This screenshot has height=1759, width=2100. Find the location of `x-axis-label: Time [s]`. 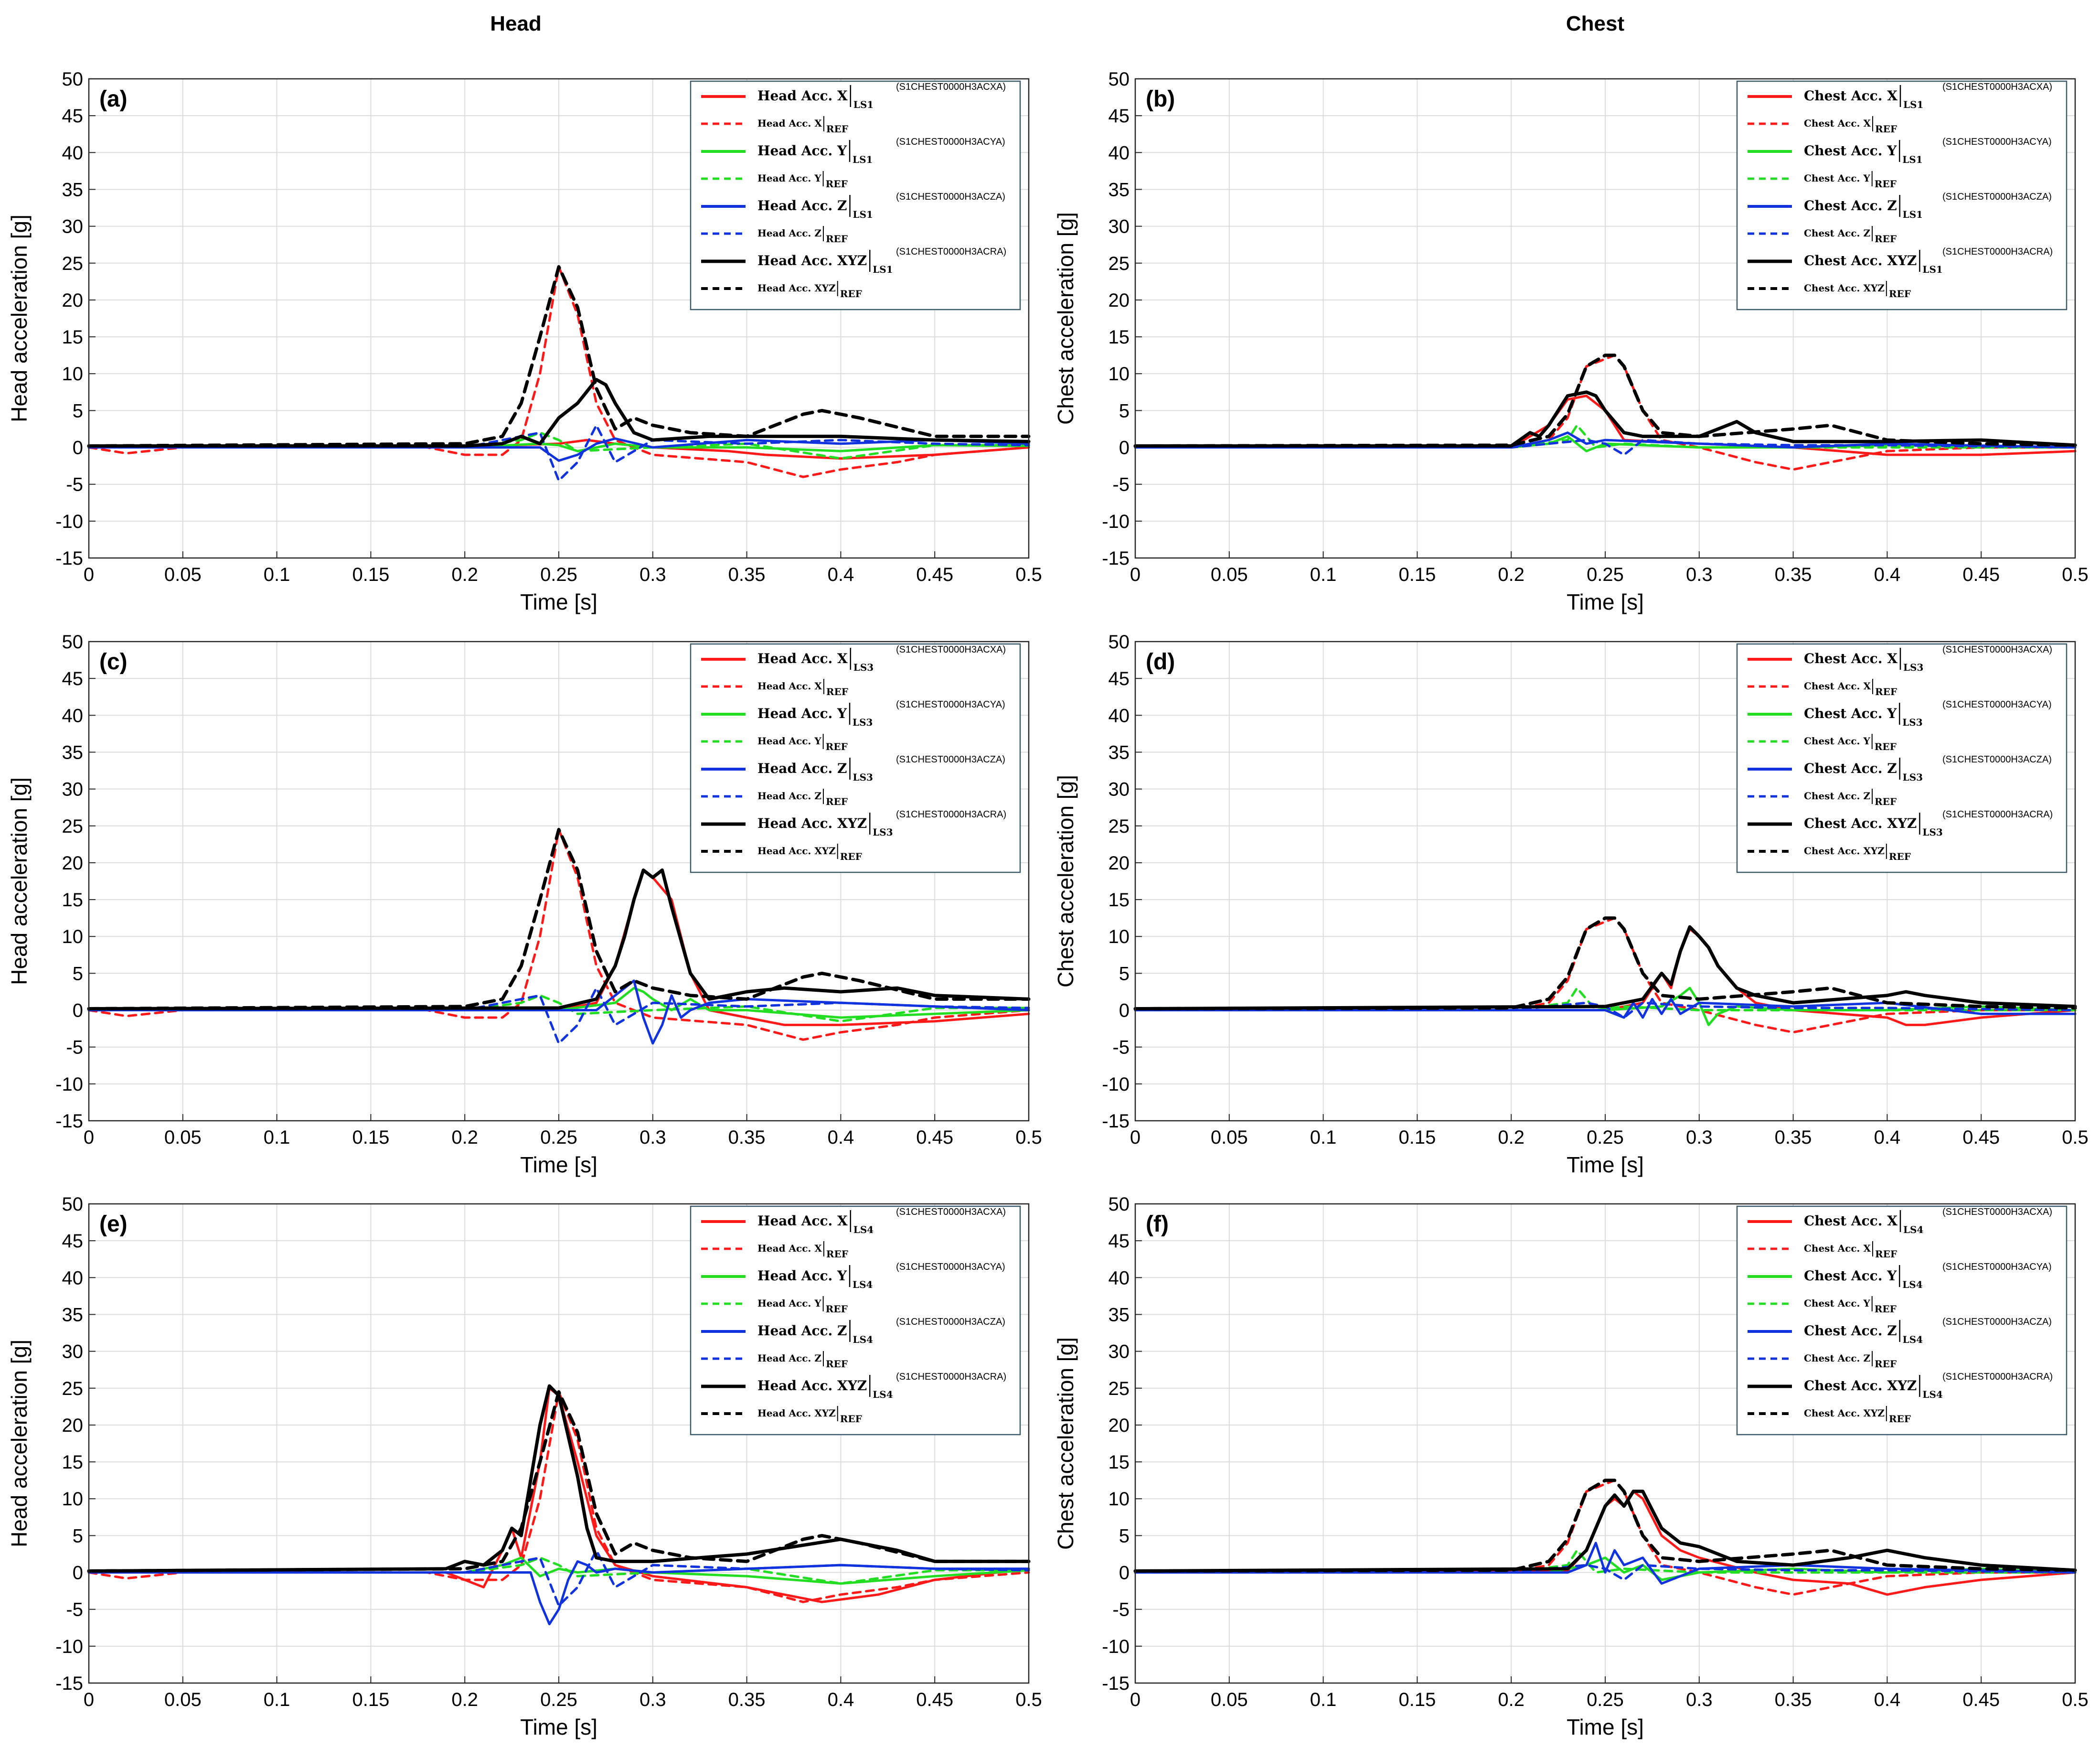

x-axis-label: Time [s] is located at coordinates (558, 1727).